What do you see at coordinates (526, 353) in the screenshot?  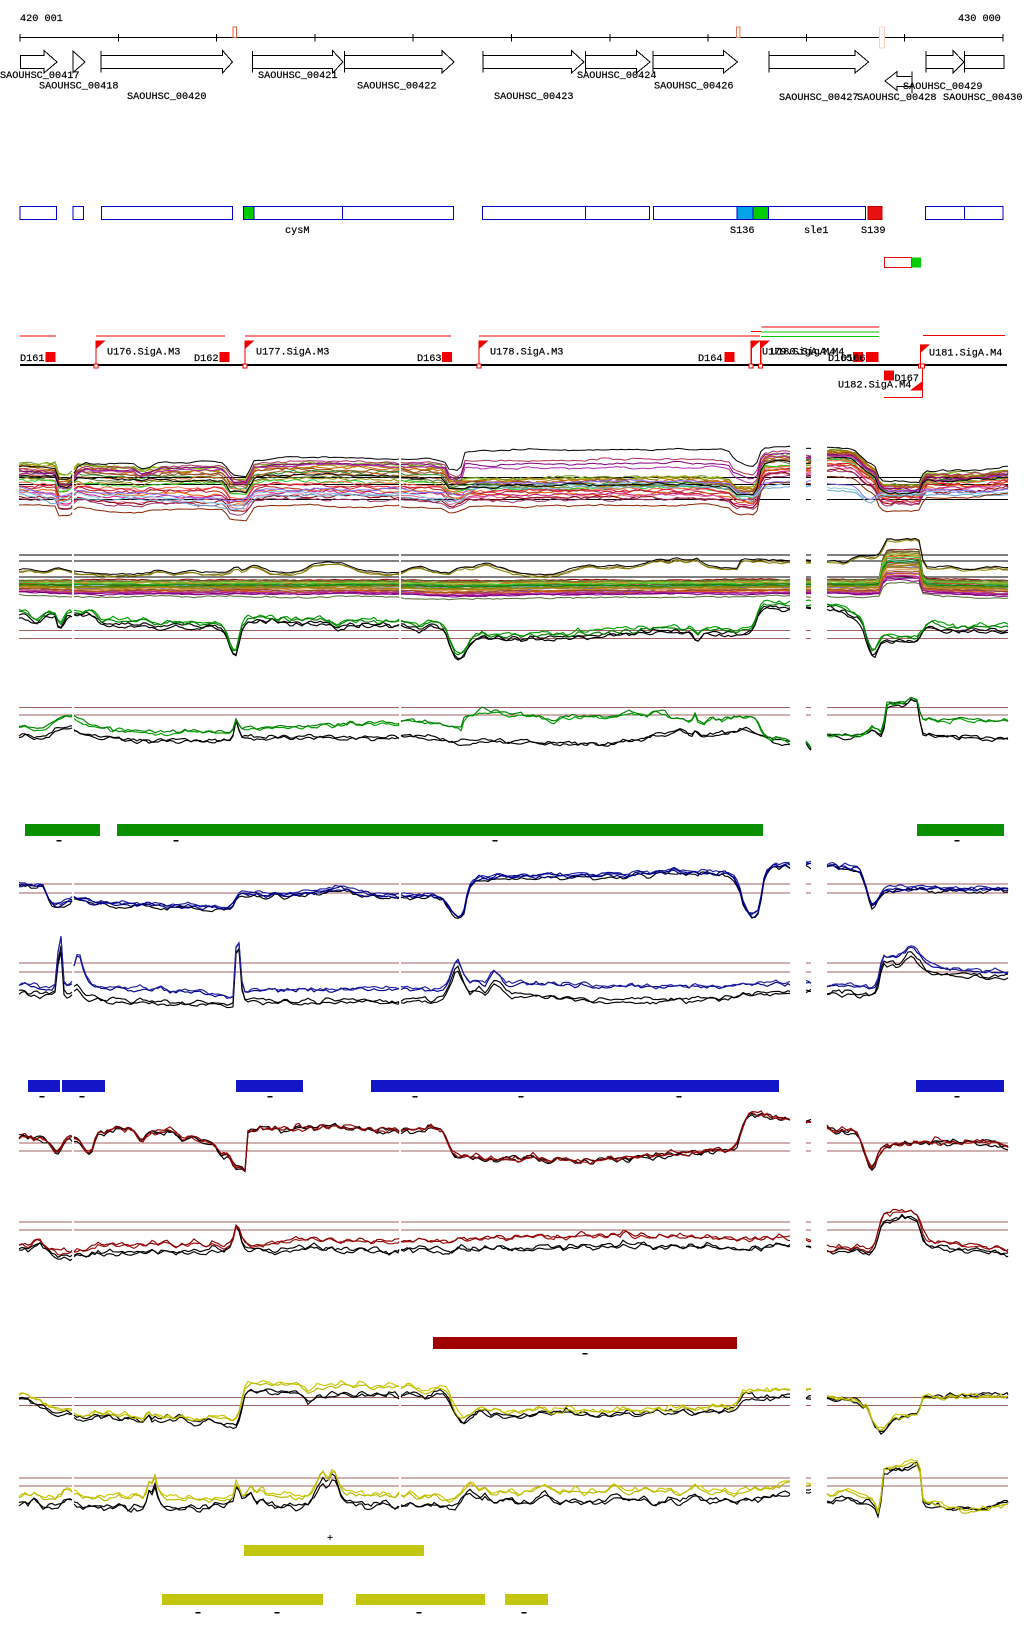 I see `svg-text: U178.SigA.M3` at bounding box center [526, 353].